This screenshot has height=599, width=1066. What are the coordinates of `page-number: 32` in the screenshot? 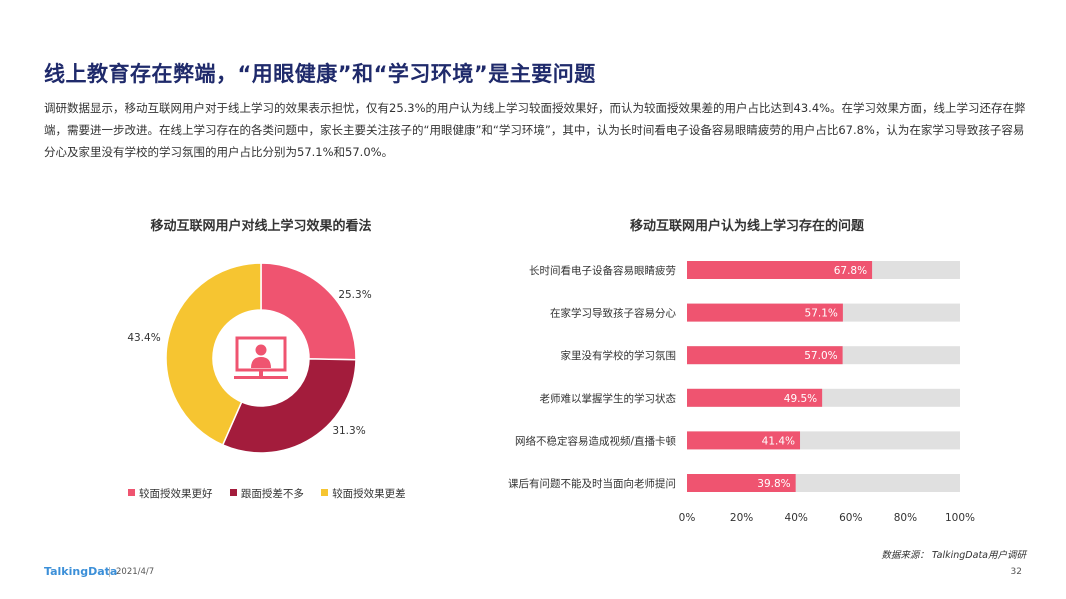 It's located at (1016, 572).